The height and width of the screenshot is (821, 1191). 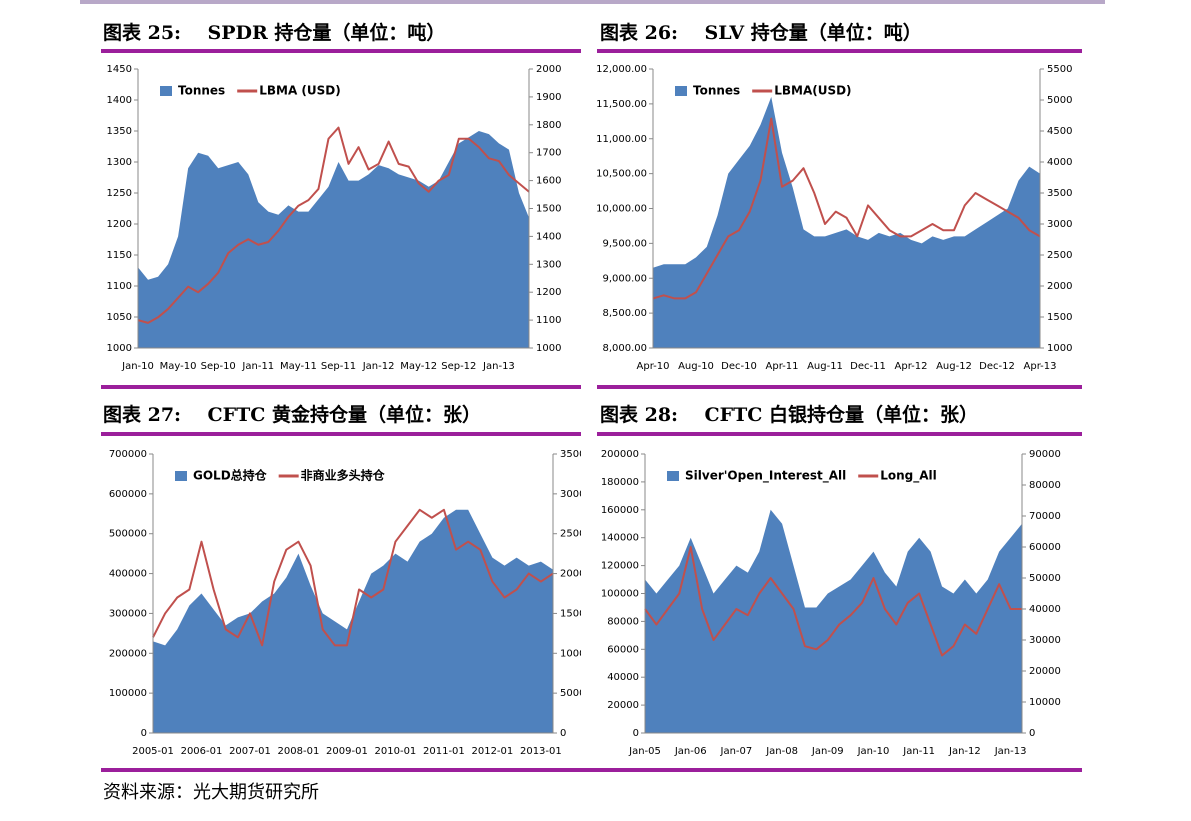 What do you see at coordinates (644, 751) in the screenshot?
I see `x-tick-label: Jan-05` at bounding box center [644, 751].